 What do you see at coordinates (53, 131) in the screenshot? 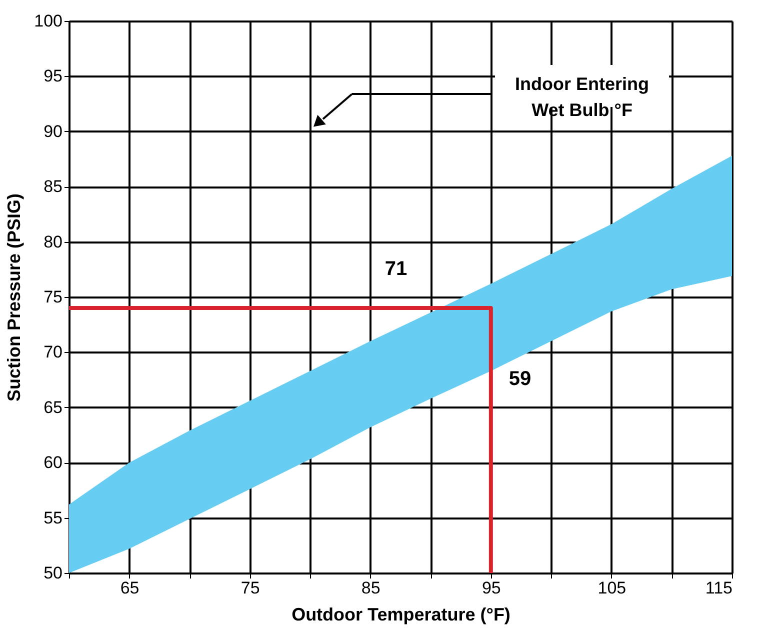
I see `y-tick-label: 90` at bounding box center [53, 131].